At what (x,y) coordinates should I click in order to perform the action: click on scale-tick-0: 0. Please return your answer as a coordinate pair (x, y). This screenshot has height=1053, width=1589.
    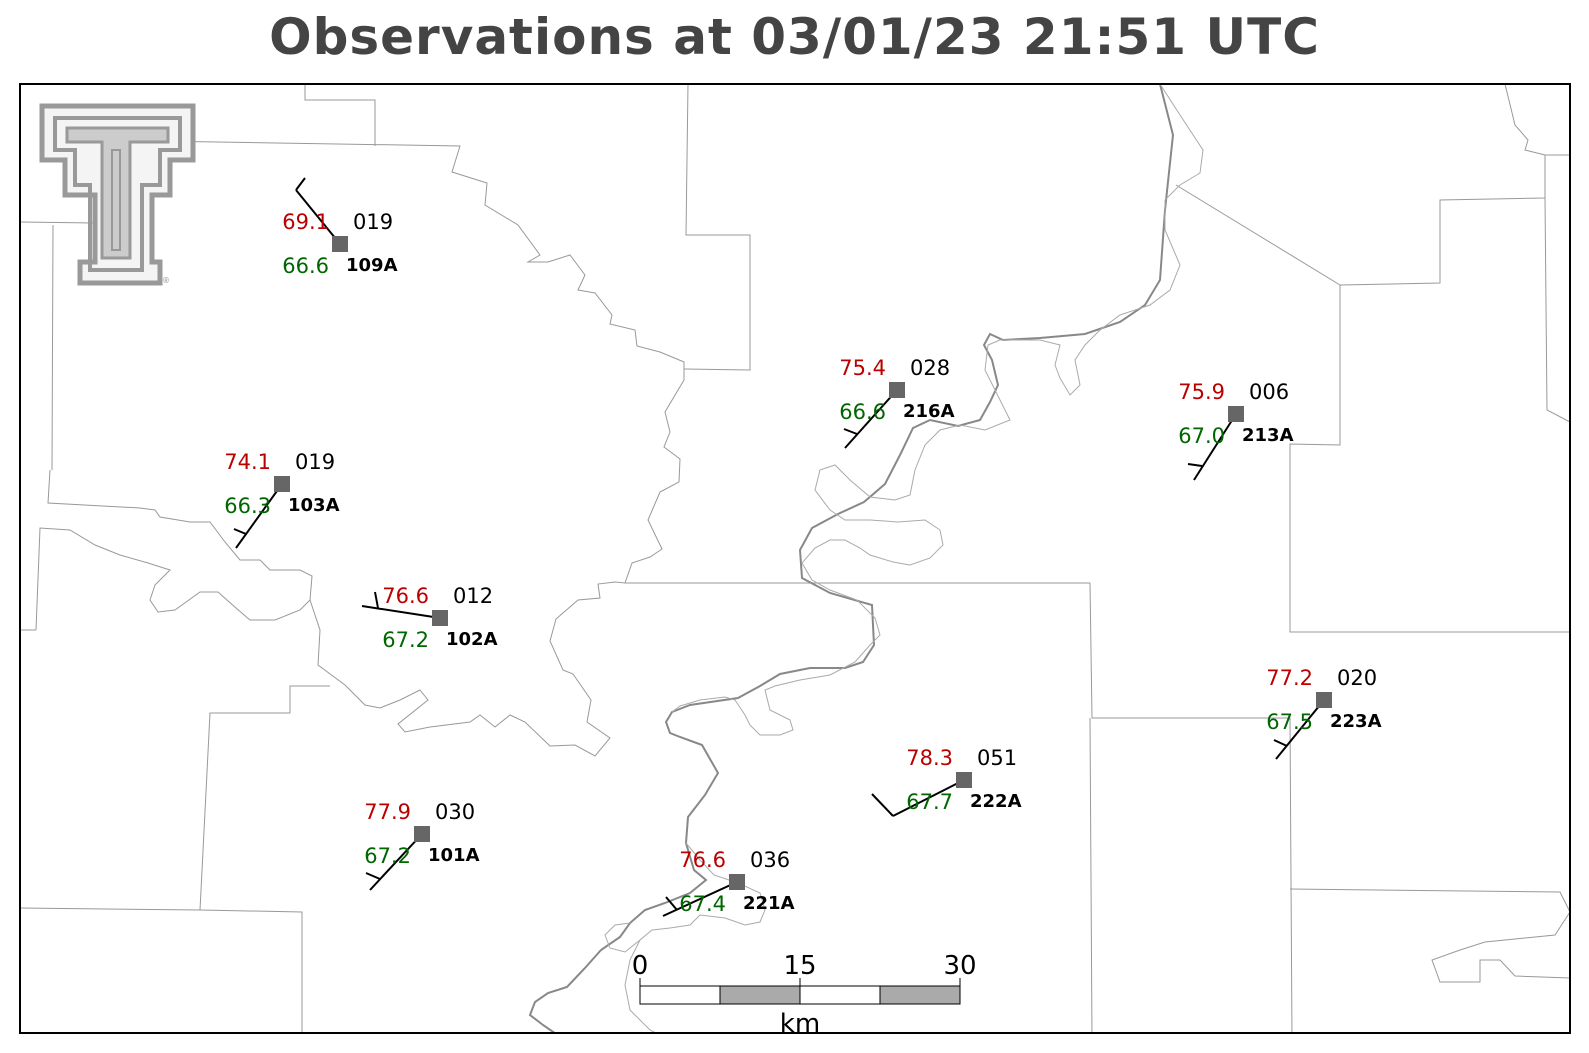
    Looking at the image, I should click on (640, 966).